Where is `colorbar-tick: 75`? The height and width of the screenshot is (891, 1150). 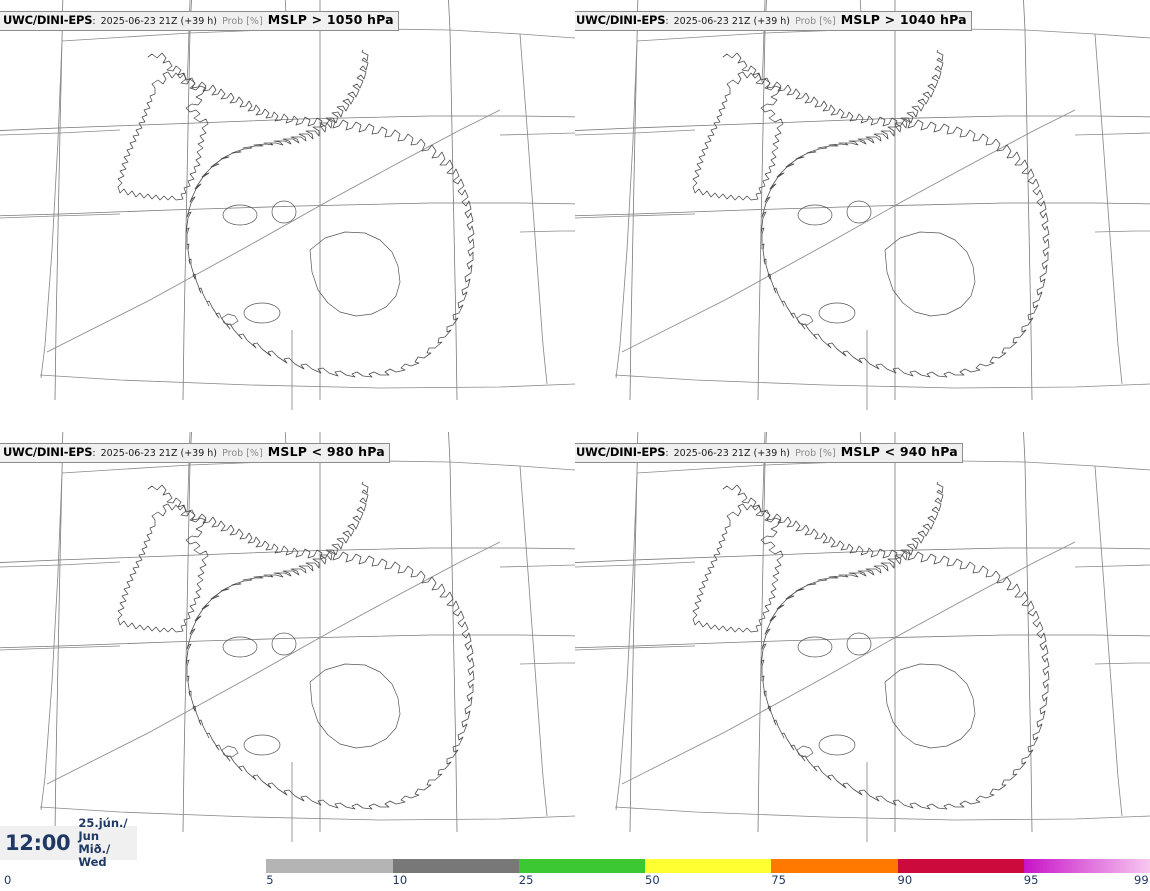 colorbar-tick: 75 is located at coordinates (778, 880).